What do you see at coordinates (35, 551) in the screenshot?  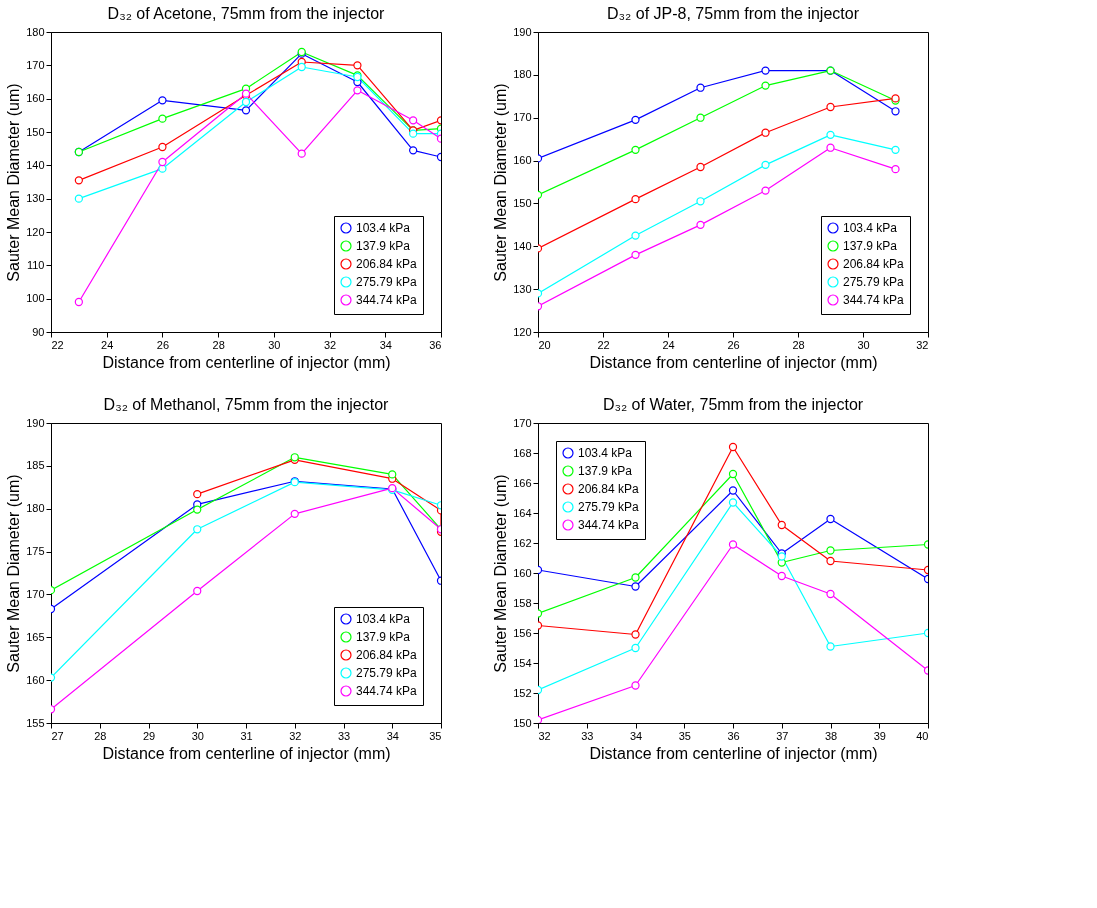 I see `y-tick-label: 175` at bounding box center [35, 551].